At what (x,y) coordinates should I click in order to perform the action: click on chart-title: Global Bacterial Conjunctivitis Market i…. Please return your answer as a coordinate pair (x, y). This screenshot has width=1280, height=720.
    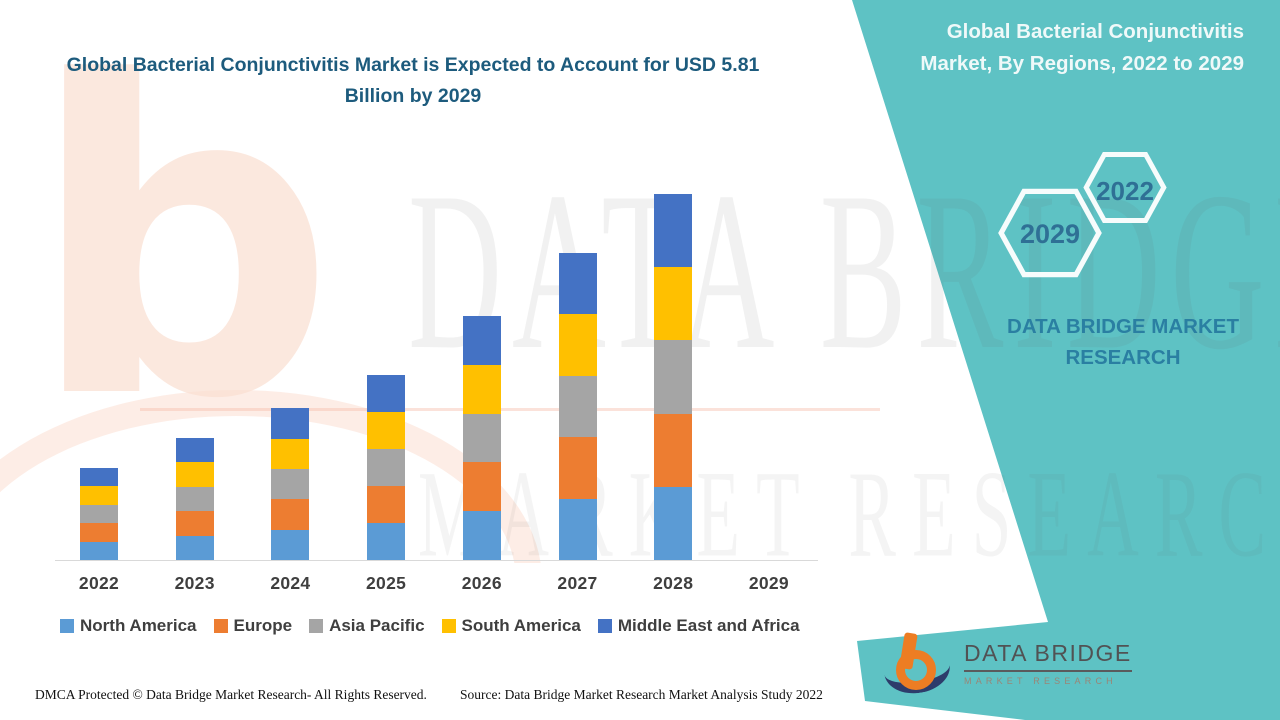
    Looking at the image, I should click on (413, 80).